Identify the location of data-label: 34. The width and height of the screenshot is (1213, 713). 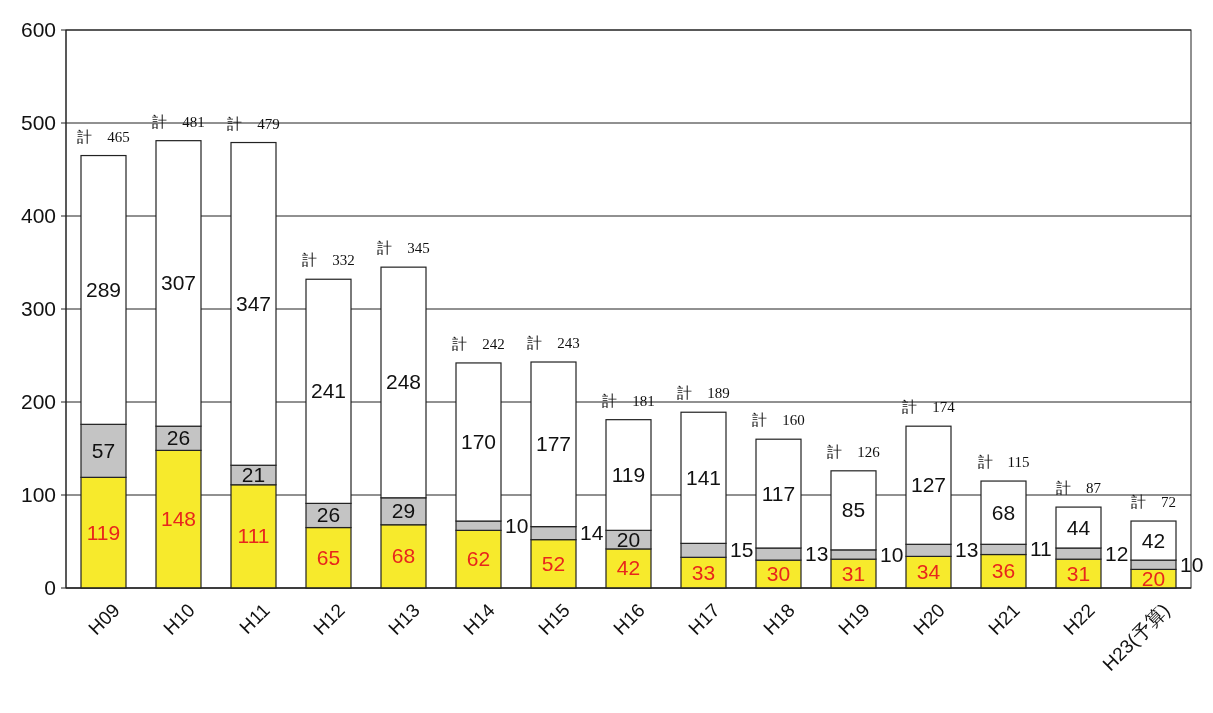
(928, 572).